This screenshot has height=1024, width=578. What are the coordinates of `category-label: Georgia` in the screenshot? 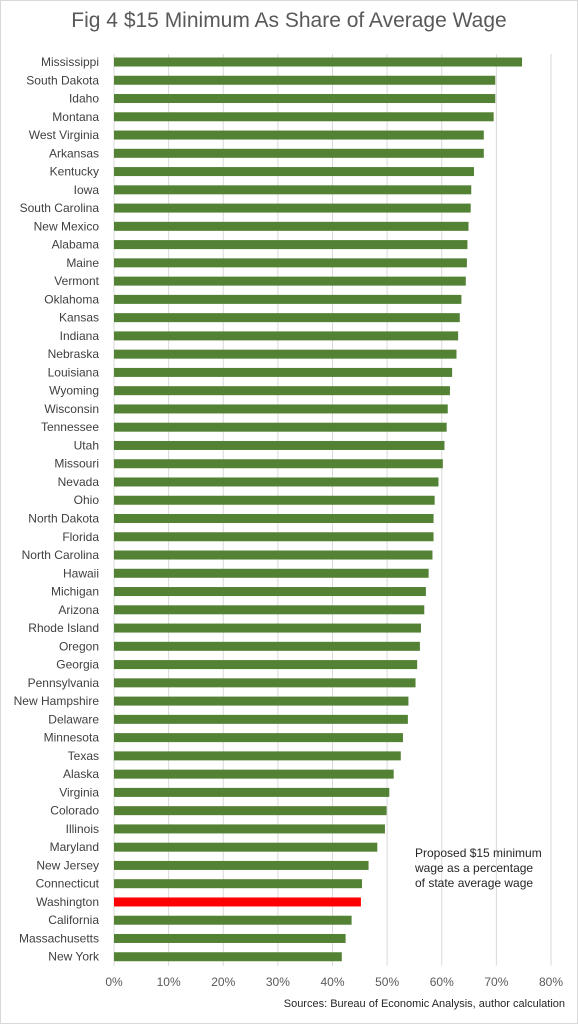 It's located at (77, 665).